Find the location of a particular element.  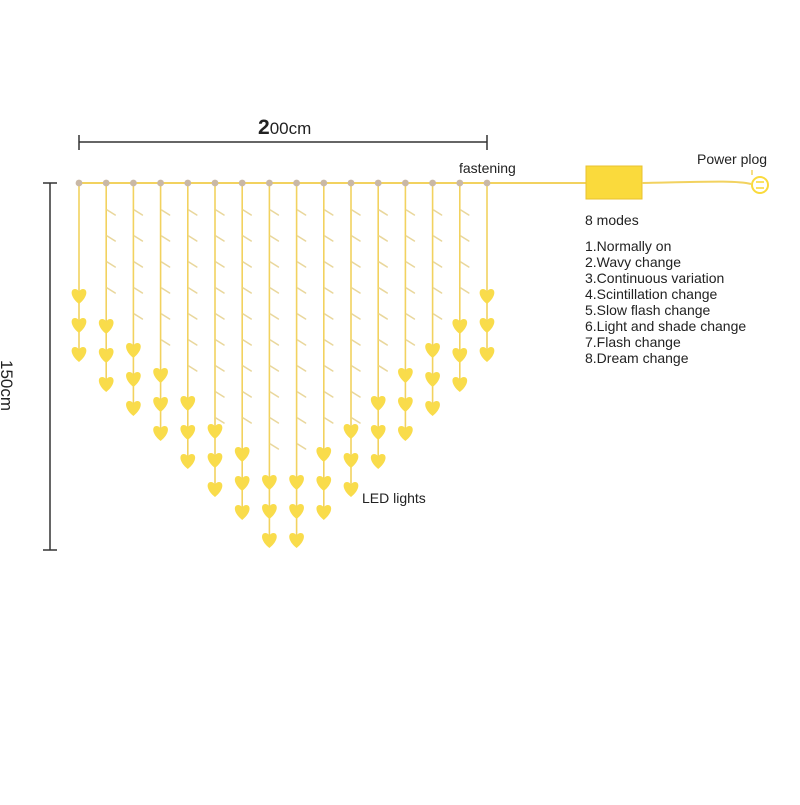

mode-item: 3.Continuous variation is located at coordinates (655, 278).